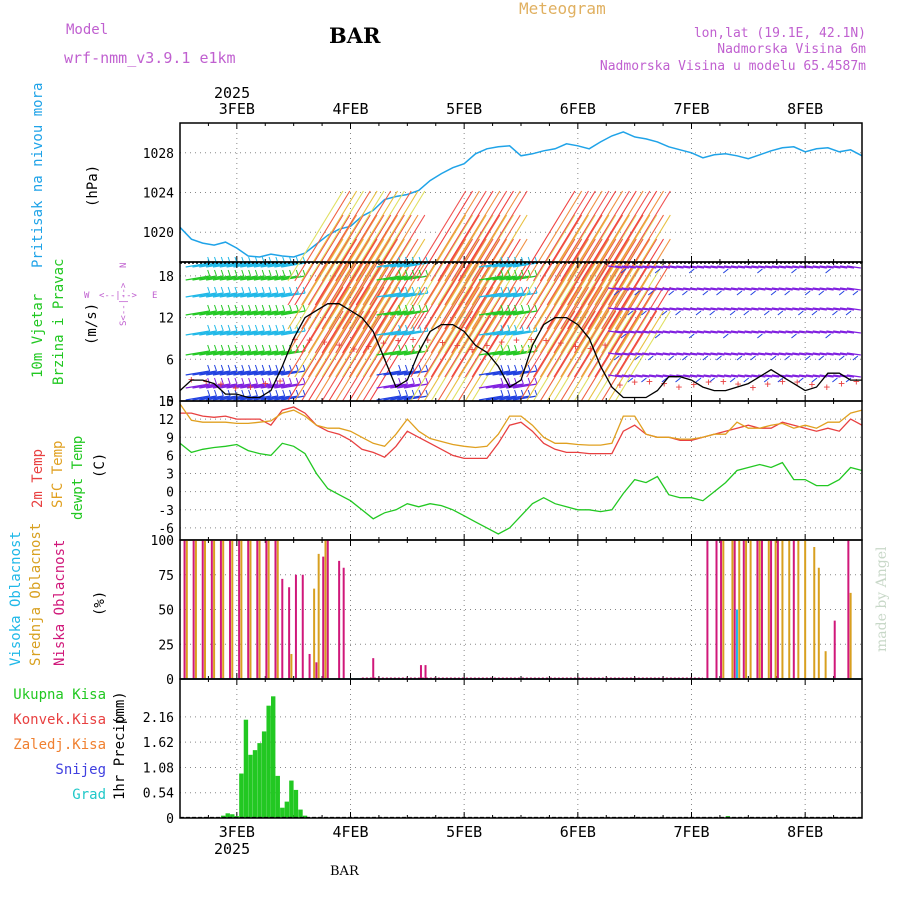  What do you see at coordinates (59, 322) in the screenshot?
I see `wind-ylabel-2: Brzina i Pravac` at bounding box center [59, 322].